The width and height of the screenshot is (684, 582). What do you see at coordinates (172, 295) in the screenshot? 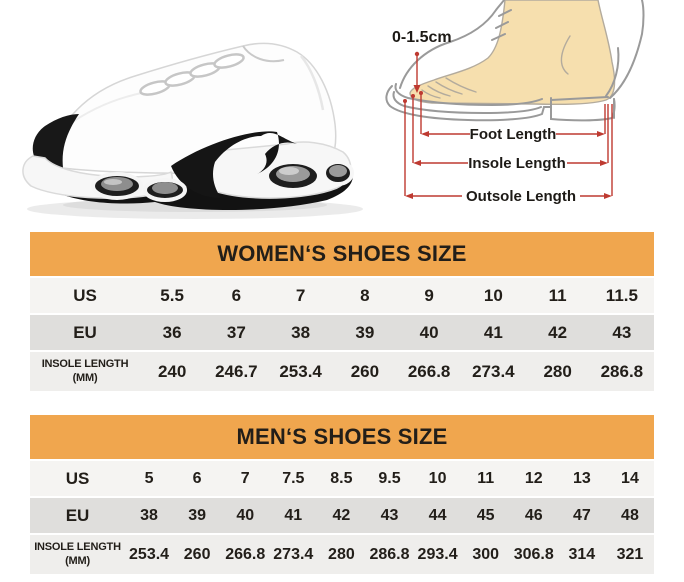
I see `size-cell: 5.5` at bounding box center [172, 295].